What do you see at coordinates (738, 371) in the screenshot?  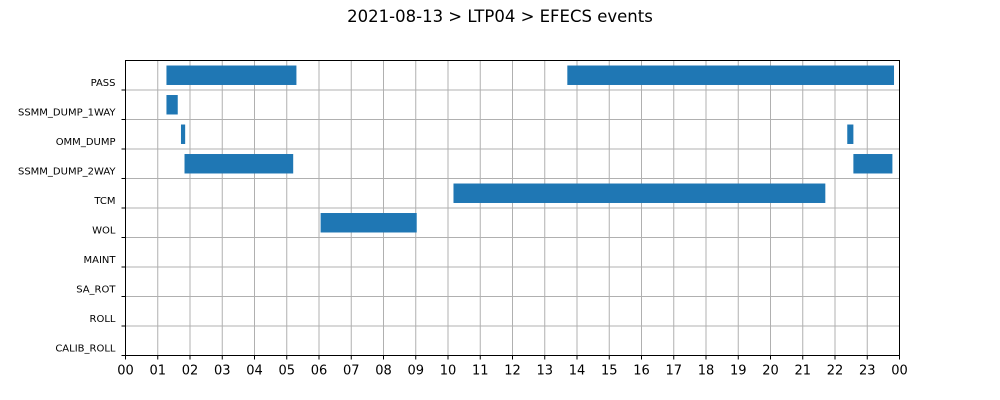 I see `x-tick-label: 19` at bounding box center [738, 371].